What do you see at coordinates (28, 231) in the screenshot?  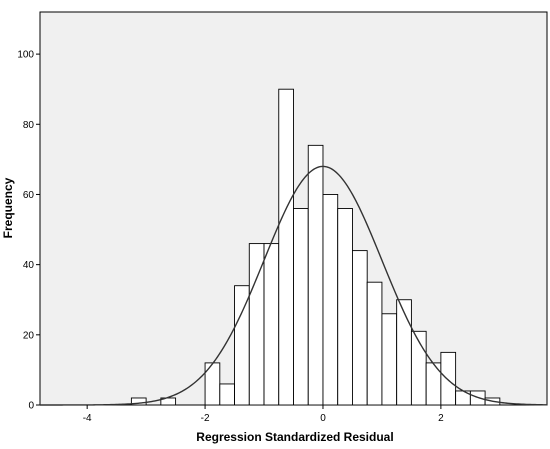 I see `y-axis: 0 20 40 60 80 100` at bounding box center [28, 231].